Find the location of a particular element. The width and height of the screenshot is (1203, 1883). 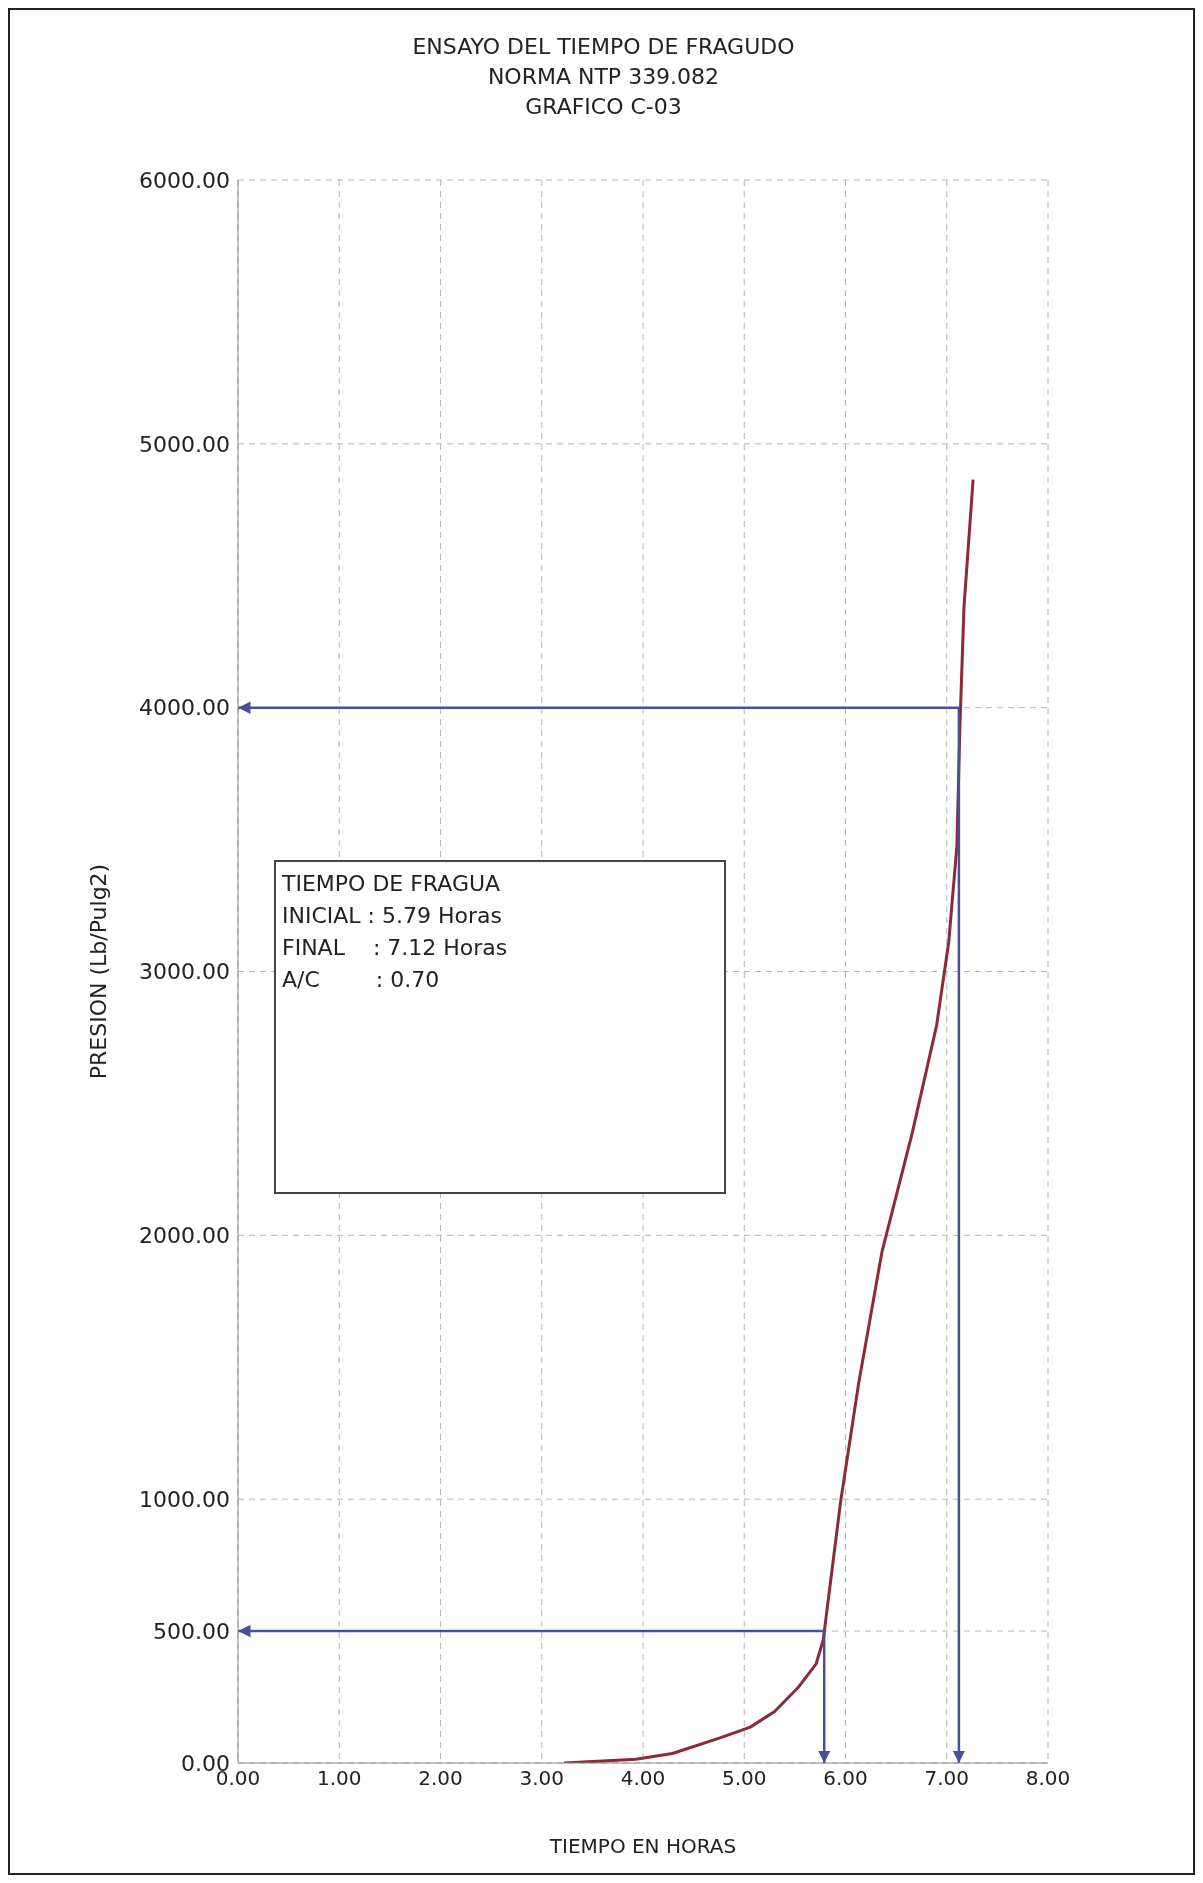

y-tick-label: 3000.00 is located at coordinates (184, 972).